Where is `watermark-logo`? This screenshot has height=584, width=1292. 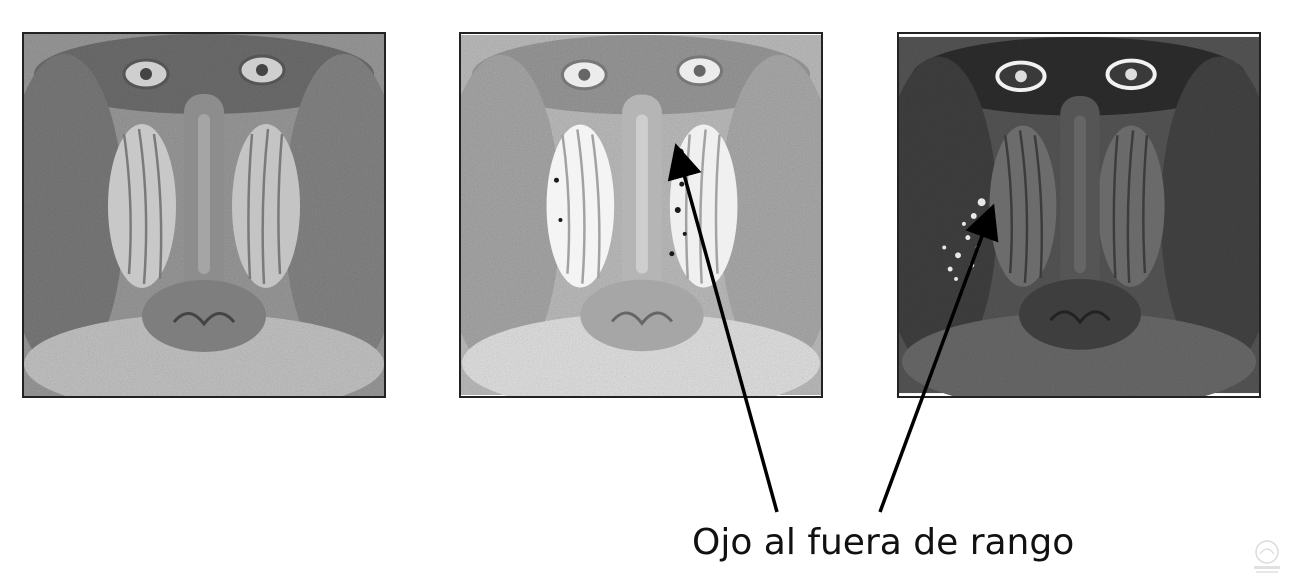 watermark-logo is located at coordinates (1267, 556).